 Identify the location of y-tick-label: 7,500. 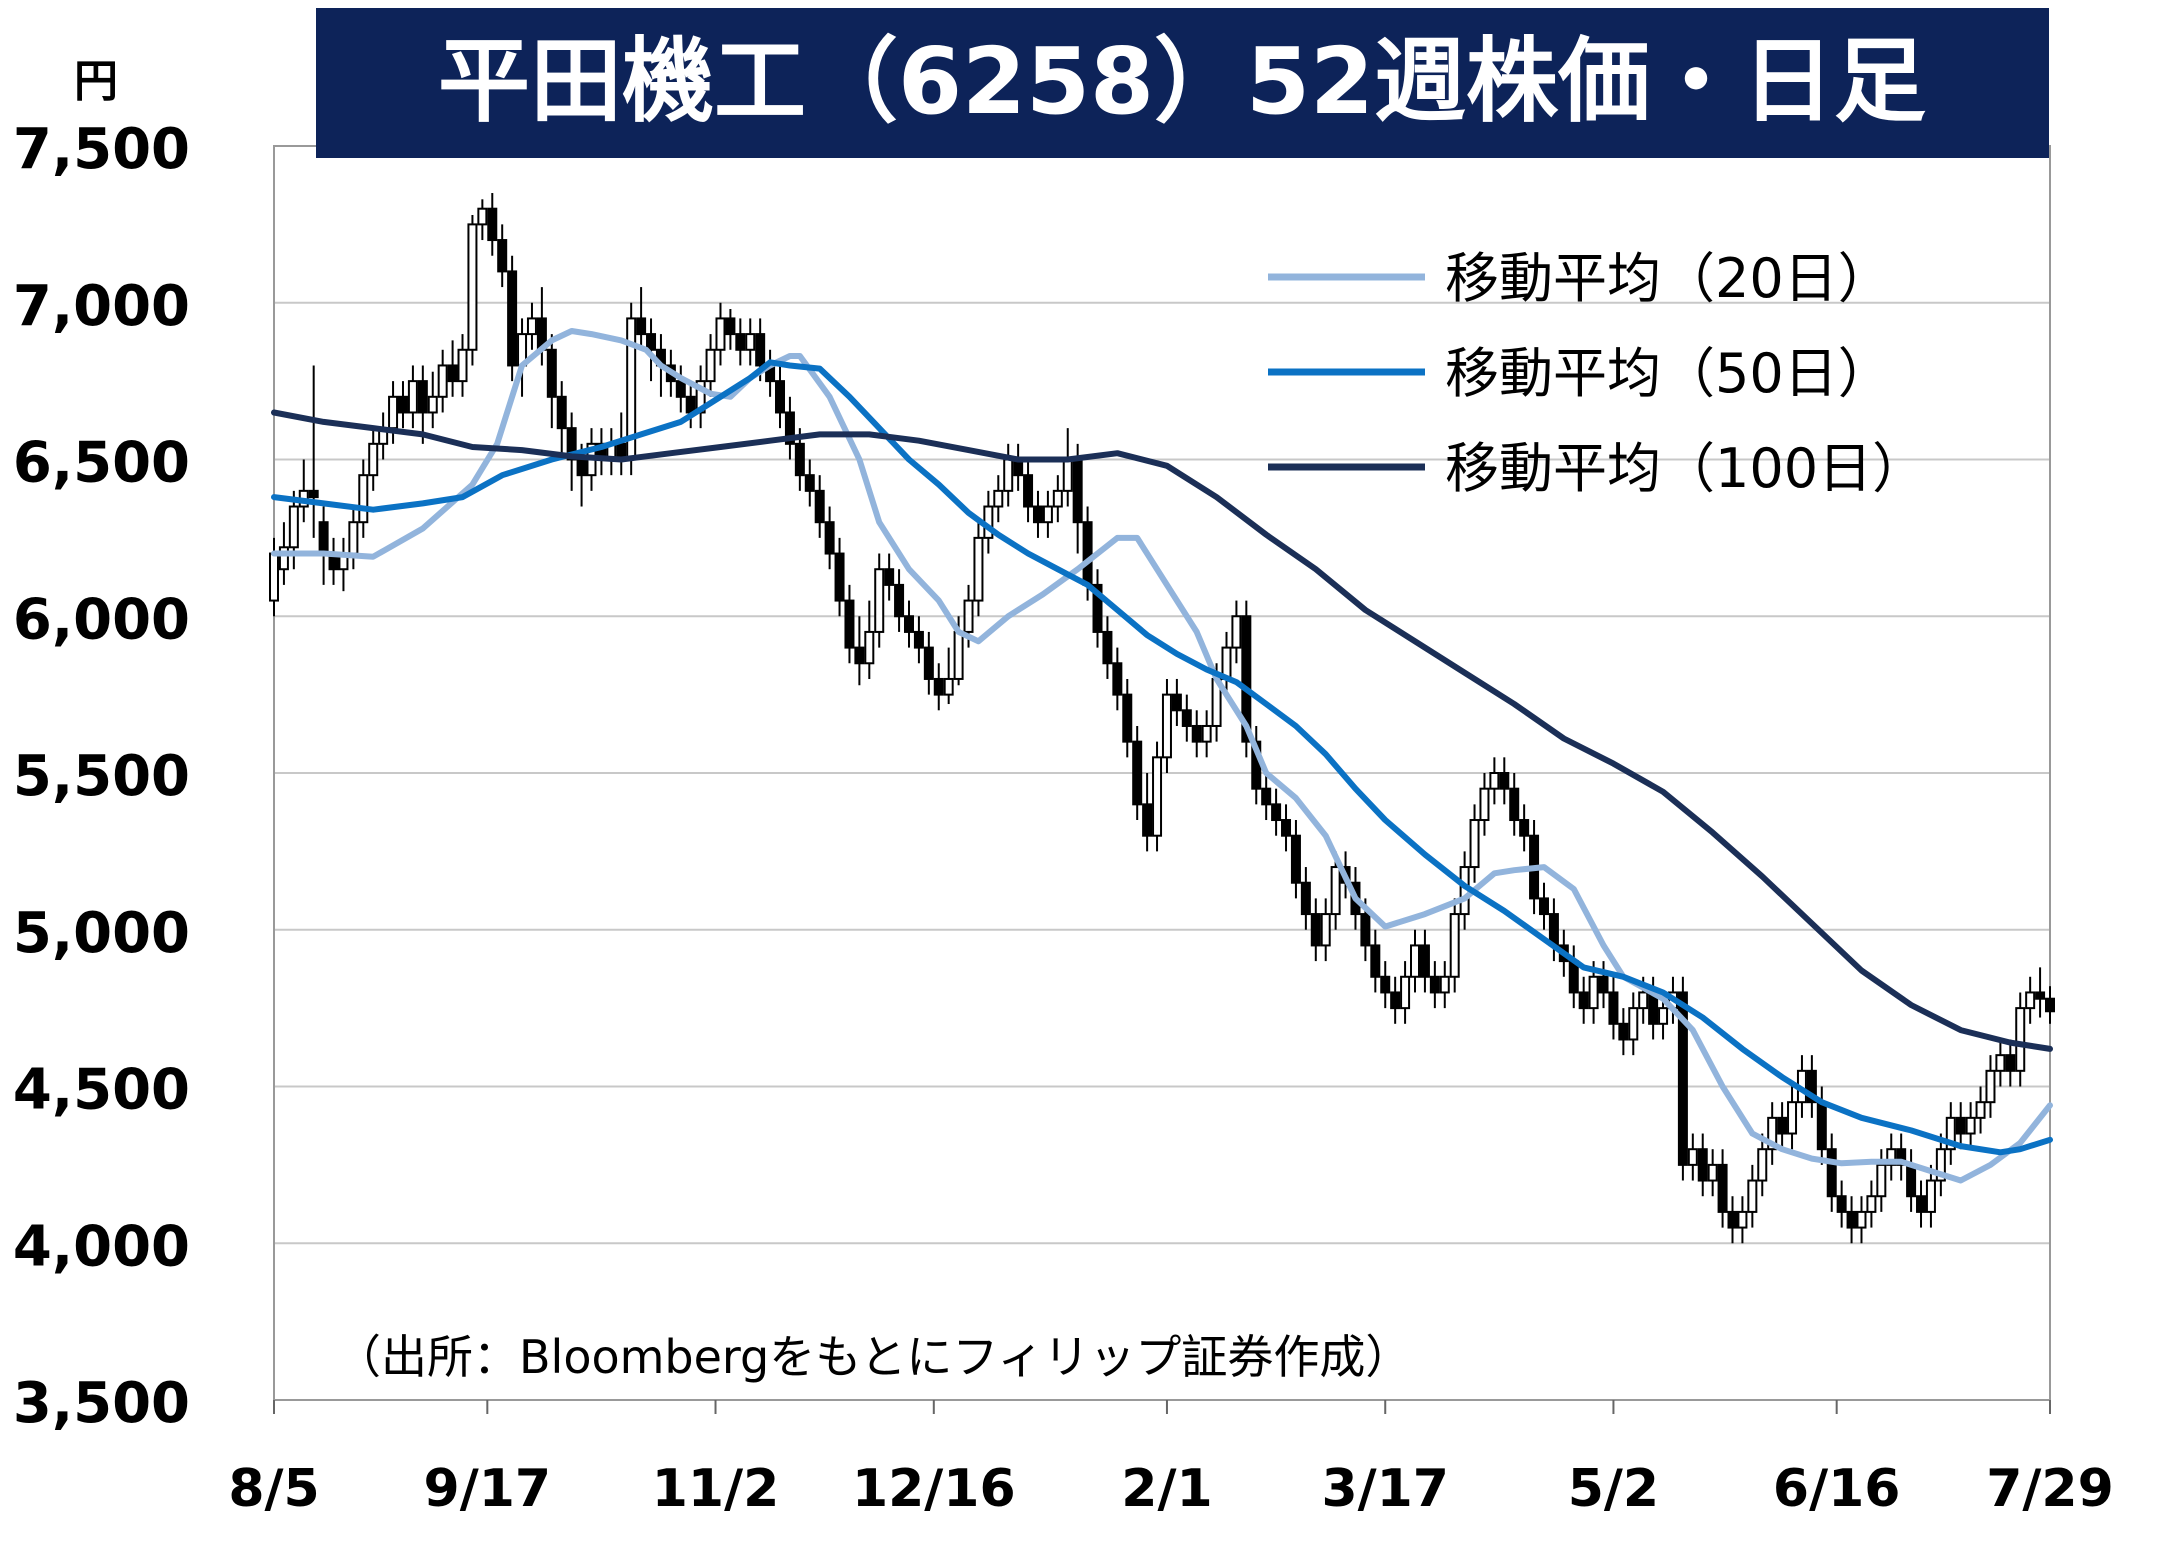
(101, 149).